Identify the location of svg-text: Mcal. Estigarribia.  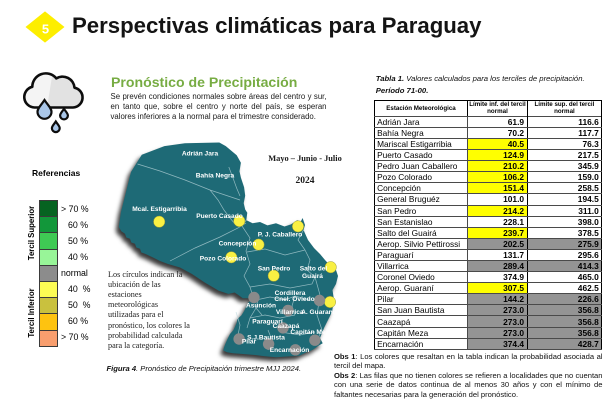
(159, 209).